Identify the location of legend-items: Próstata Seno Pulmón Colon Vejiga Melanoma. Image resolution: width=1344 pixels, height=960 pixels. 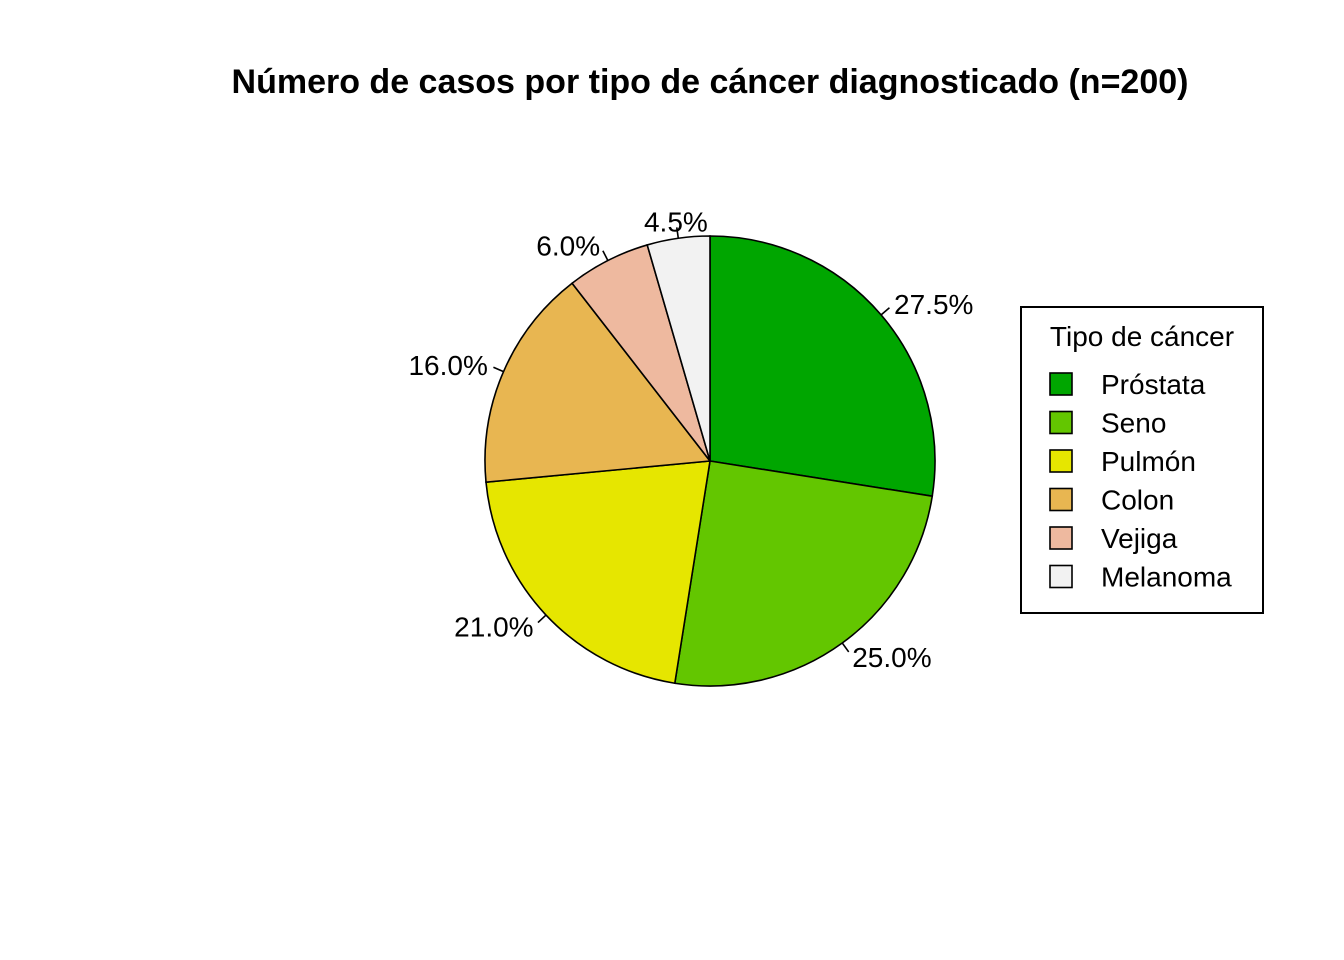
(1140, 481).